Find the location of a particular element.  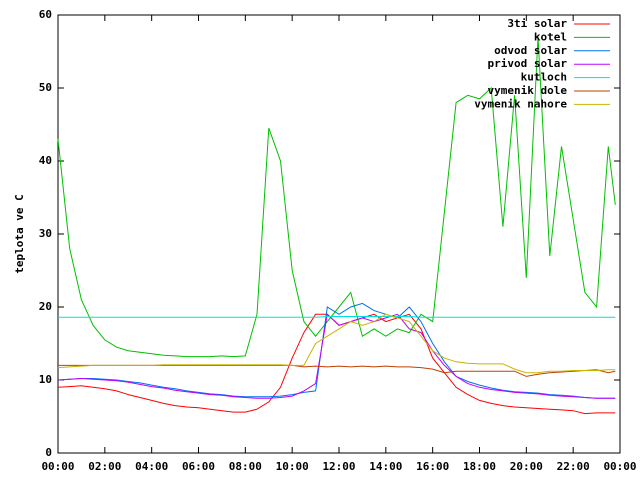

x-tick-label: 14:00 is located at coordinates (385, 466).